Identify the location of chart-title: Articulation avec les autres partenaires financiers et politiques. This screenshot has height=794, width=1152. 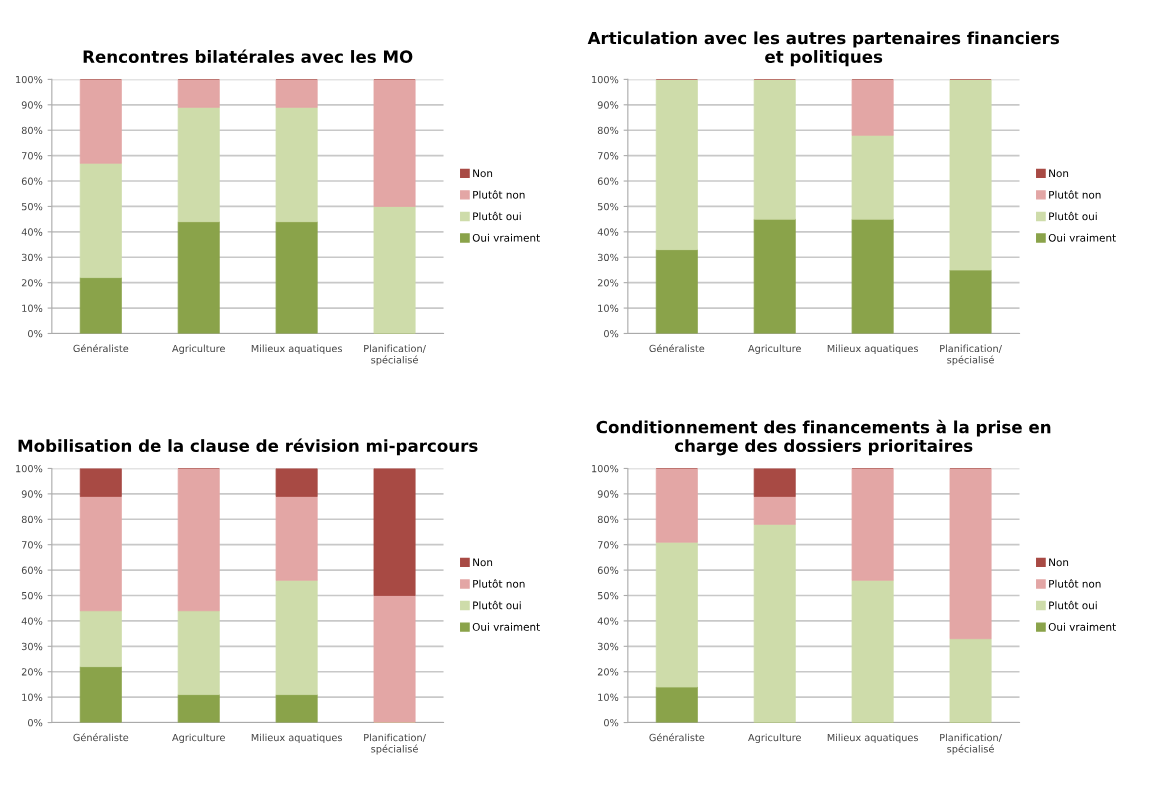
(823, 49).